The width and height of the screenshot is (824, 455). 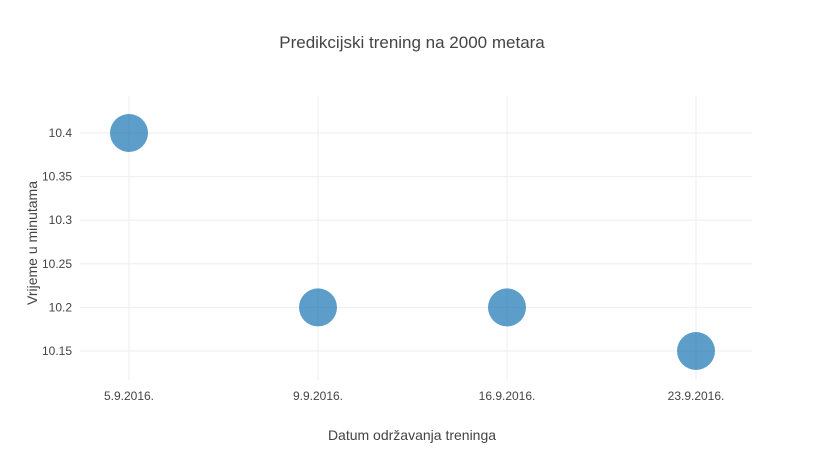 What do you see at coordinates (57, 264) in the screenshot?
I see `y-tick-label: 10.25` at bounding box center [57, 264].